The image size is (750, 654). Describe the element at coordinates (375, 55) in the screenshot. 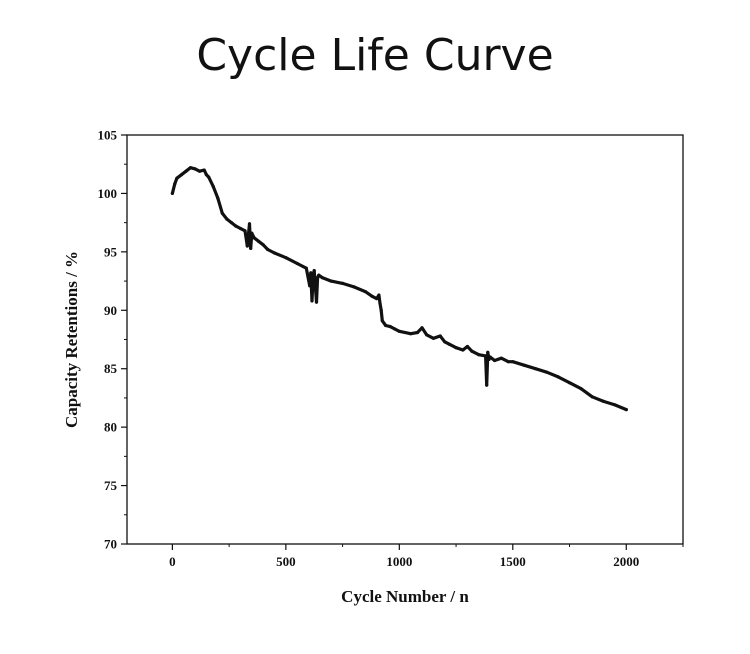

I see `chart-title: Cycle Life Curve` at that location.